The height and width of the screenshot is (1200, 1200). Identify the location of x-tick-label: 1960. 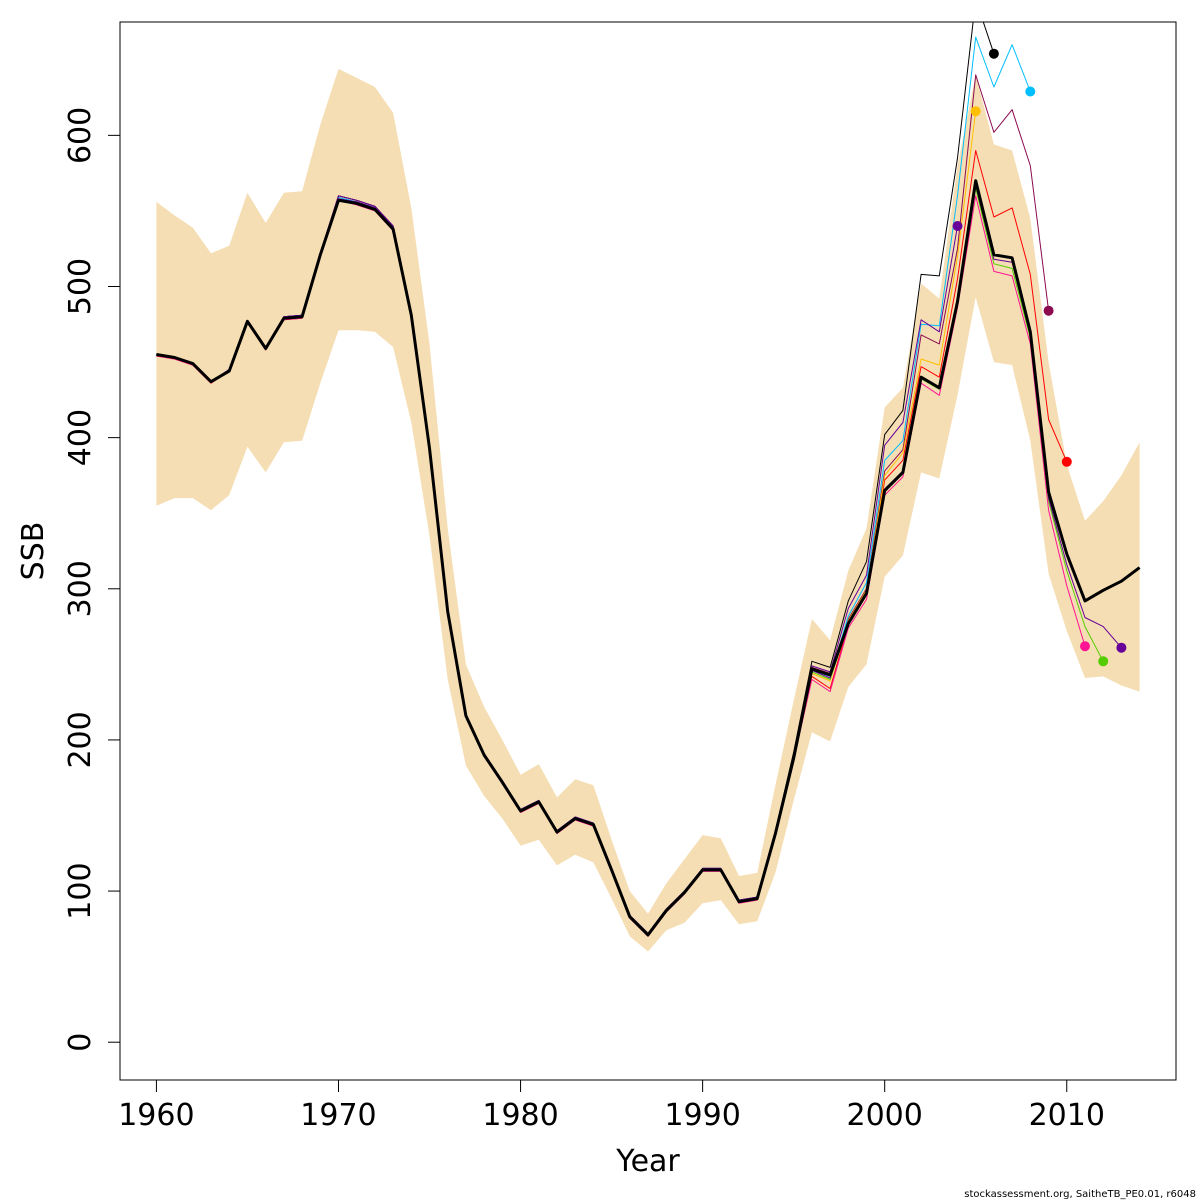
(156, 1115).